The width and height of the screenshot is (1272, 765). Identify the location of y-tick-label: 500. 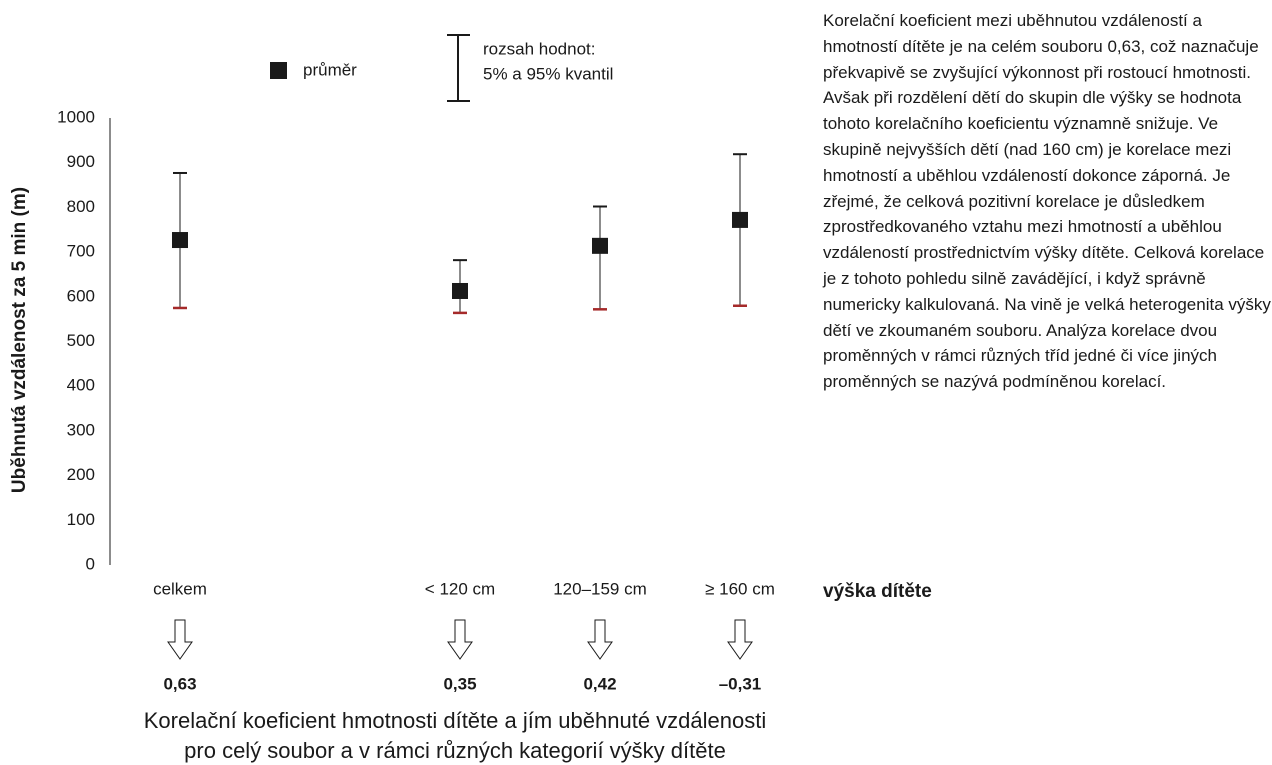
(81, 340).